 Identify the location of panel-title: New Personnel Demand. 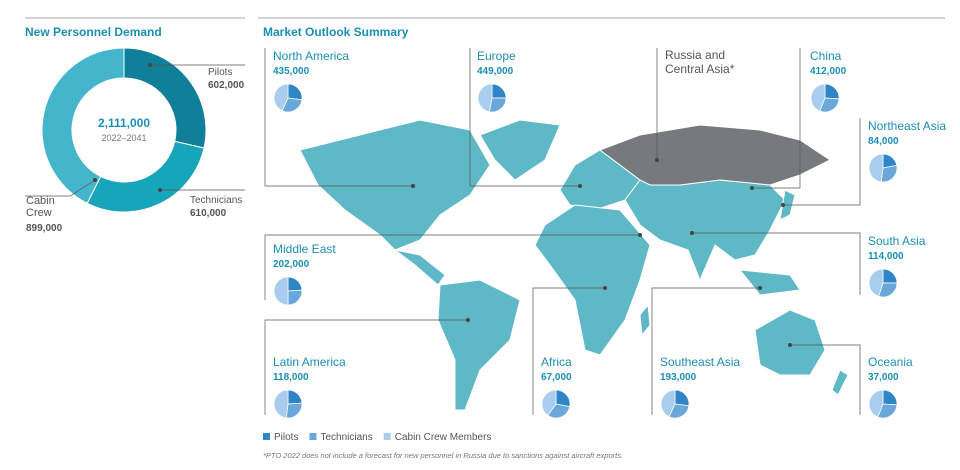
(93, 32).